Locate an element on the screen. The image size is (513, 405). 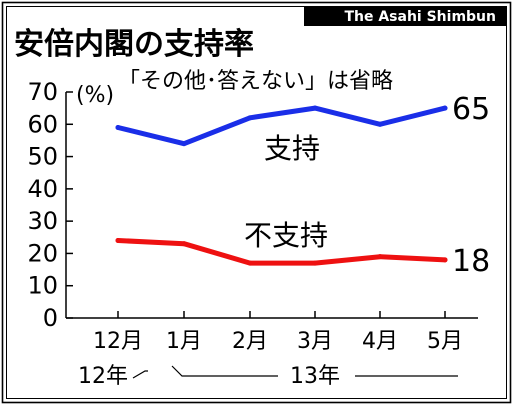
y-tick-label: 10 is located at coordinates (42, 286).